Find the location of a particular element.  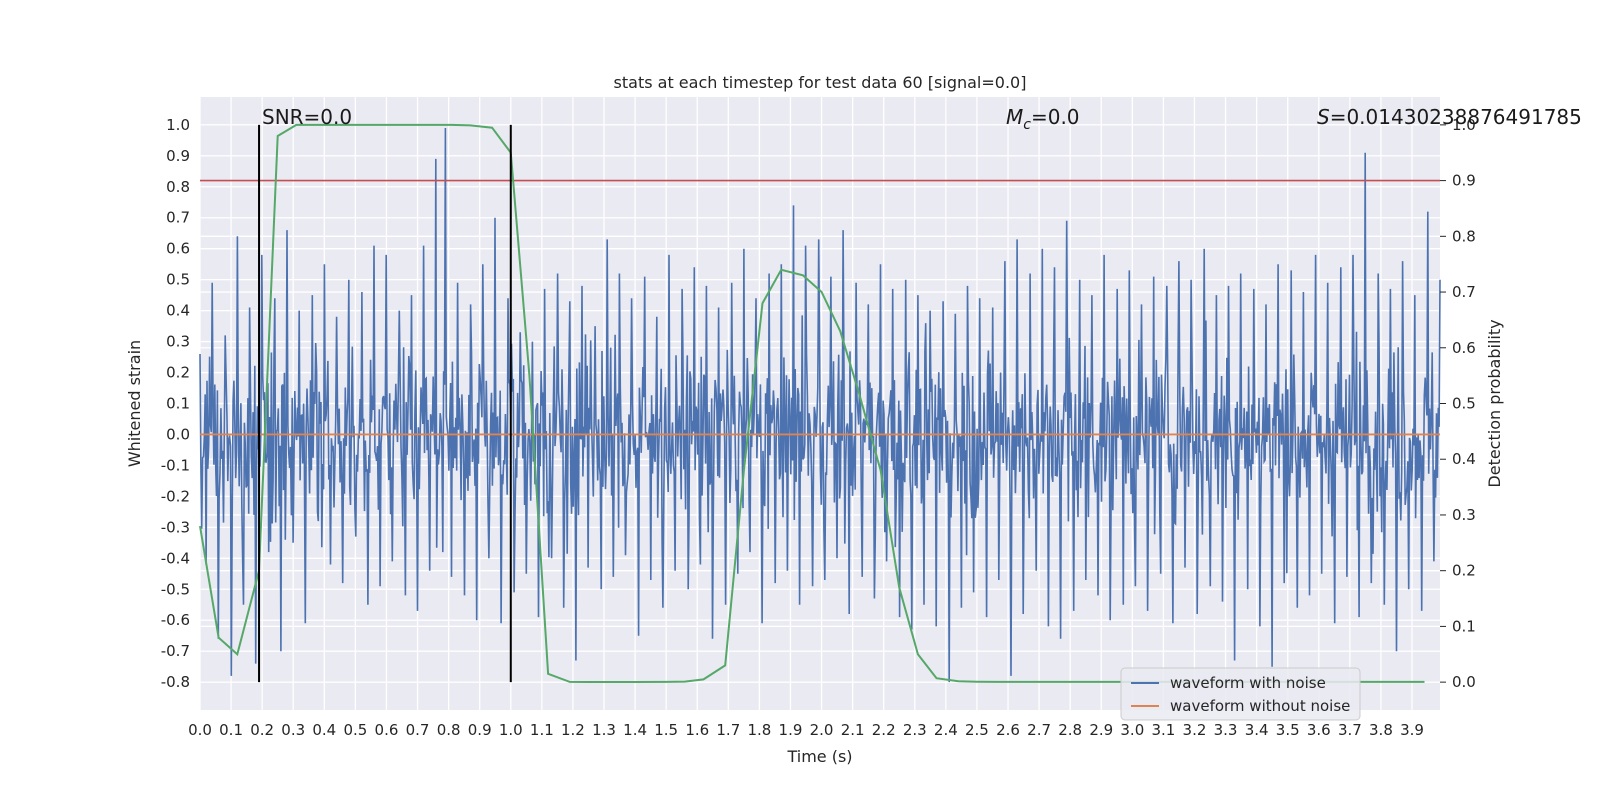

y-tick-label: 0.5 is located at coordinates (178, 280).